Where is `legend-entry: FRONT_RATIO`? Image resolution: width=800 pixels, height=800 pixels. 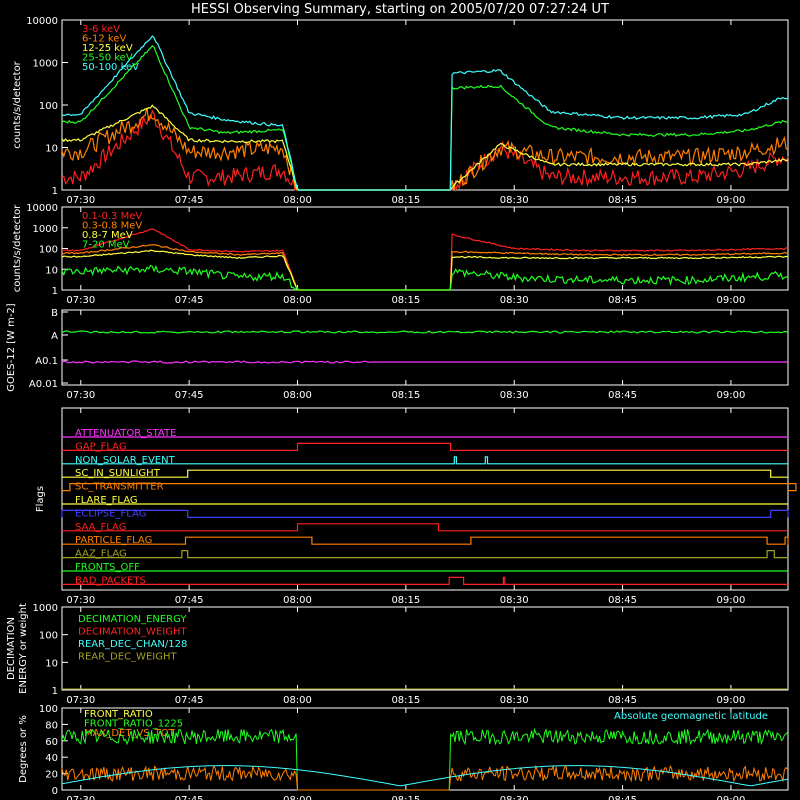 legend-entry: FRONT_RATIO is located at coordinates (118, 714).